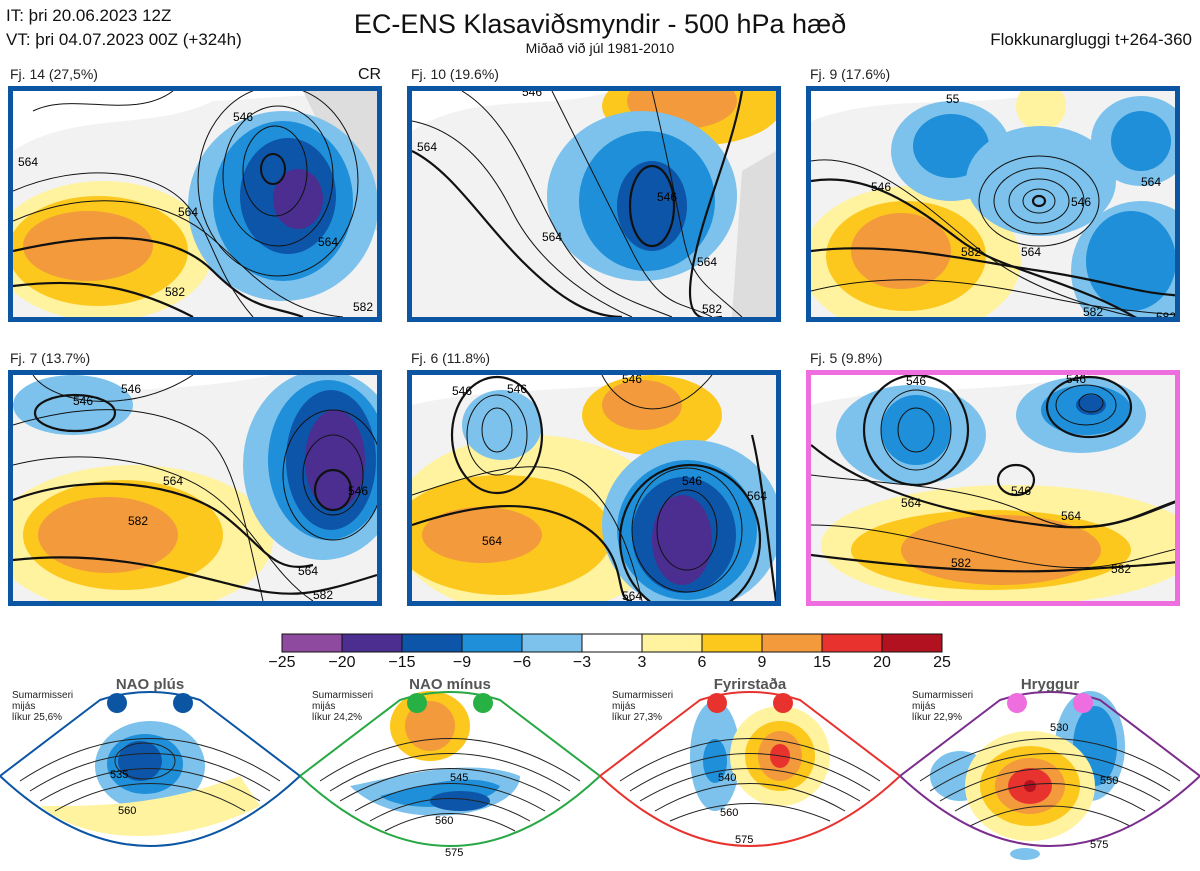 Image resolution: width=1200 pixels, height=871 pixels. Describe the element at coordinates (942, 662) in the screenshot. I see `colorbar-tick-label: 25` at that location.